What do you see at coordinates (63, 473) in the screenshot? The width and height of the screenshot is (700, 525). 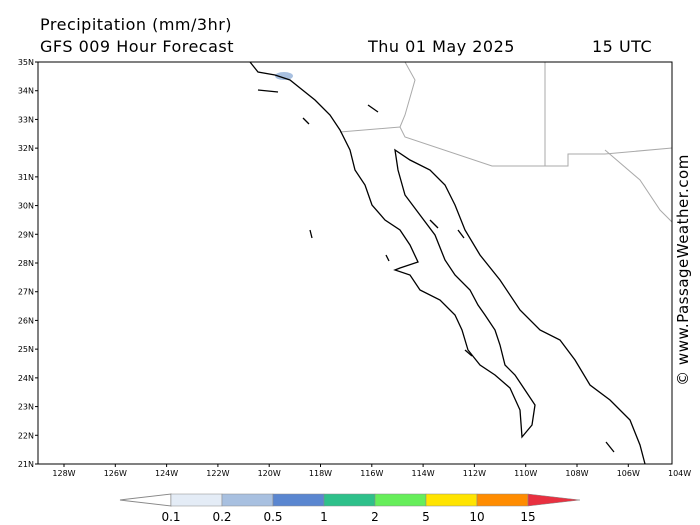 I see `lon-label: 128W` at bounding box center [63, 473].